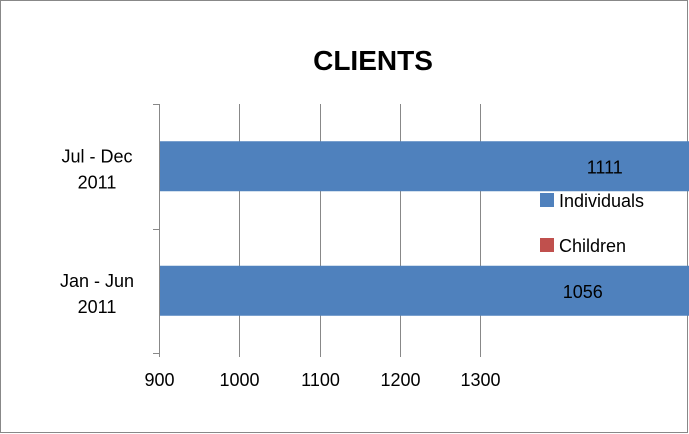 This screenshot has width=689, height=434. Describe the element at coordinates (583, 292) in the screenshot. I see `data-label: 1056` at that location.